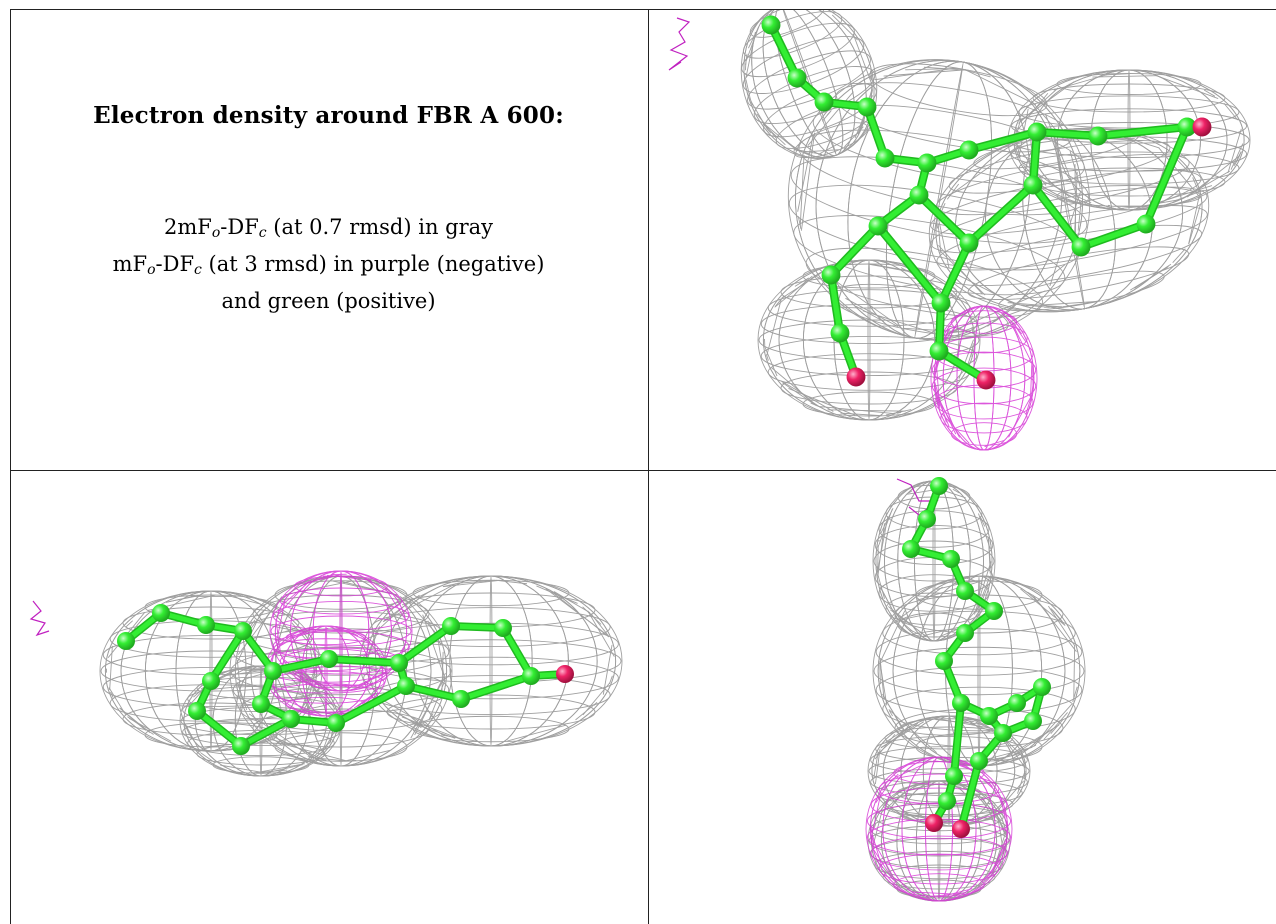  Describe the element at coordinates (10, 466) in the screenshot. I see `grid-left-border` at that location.